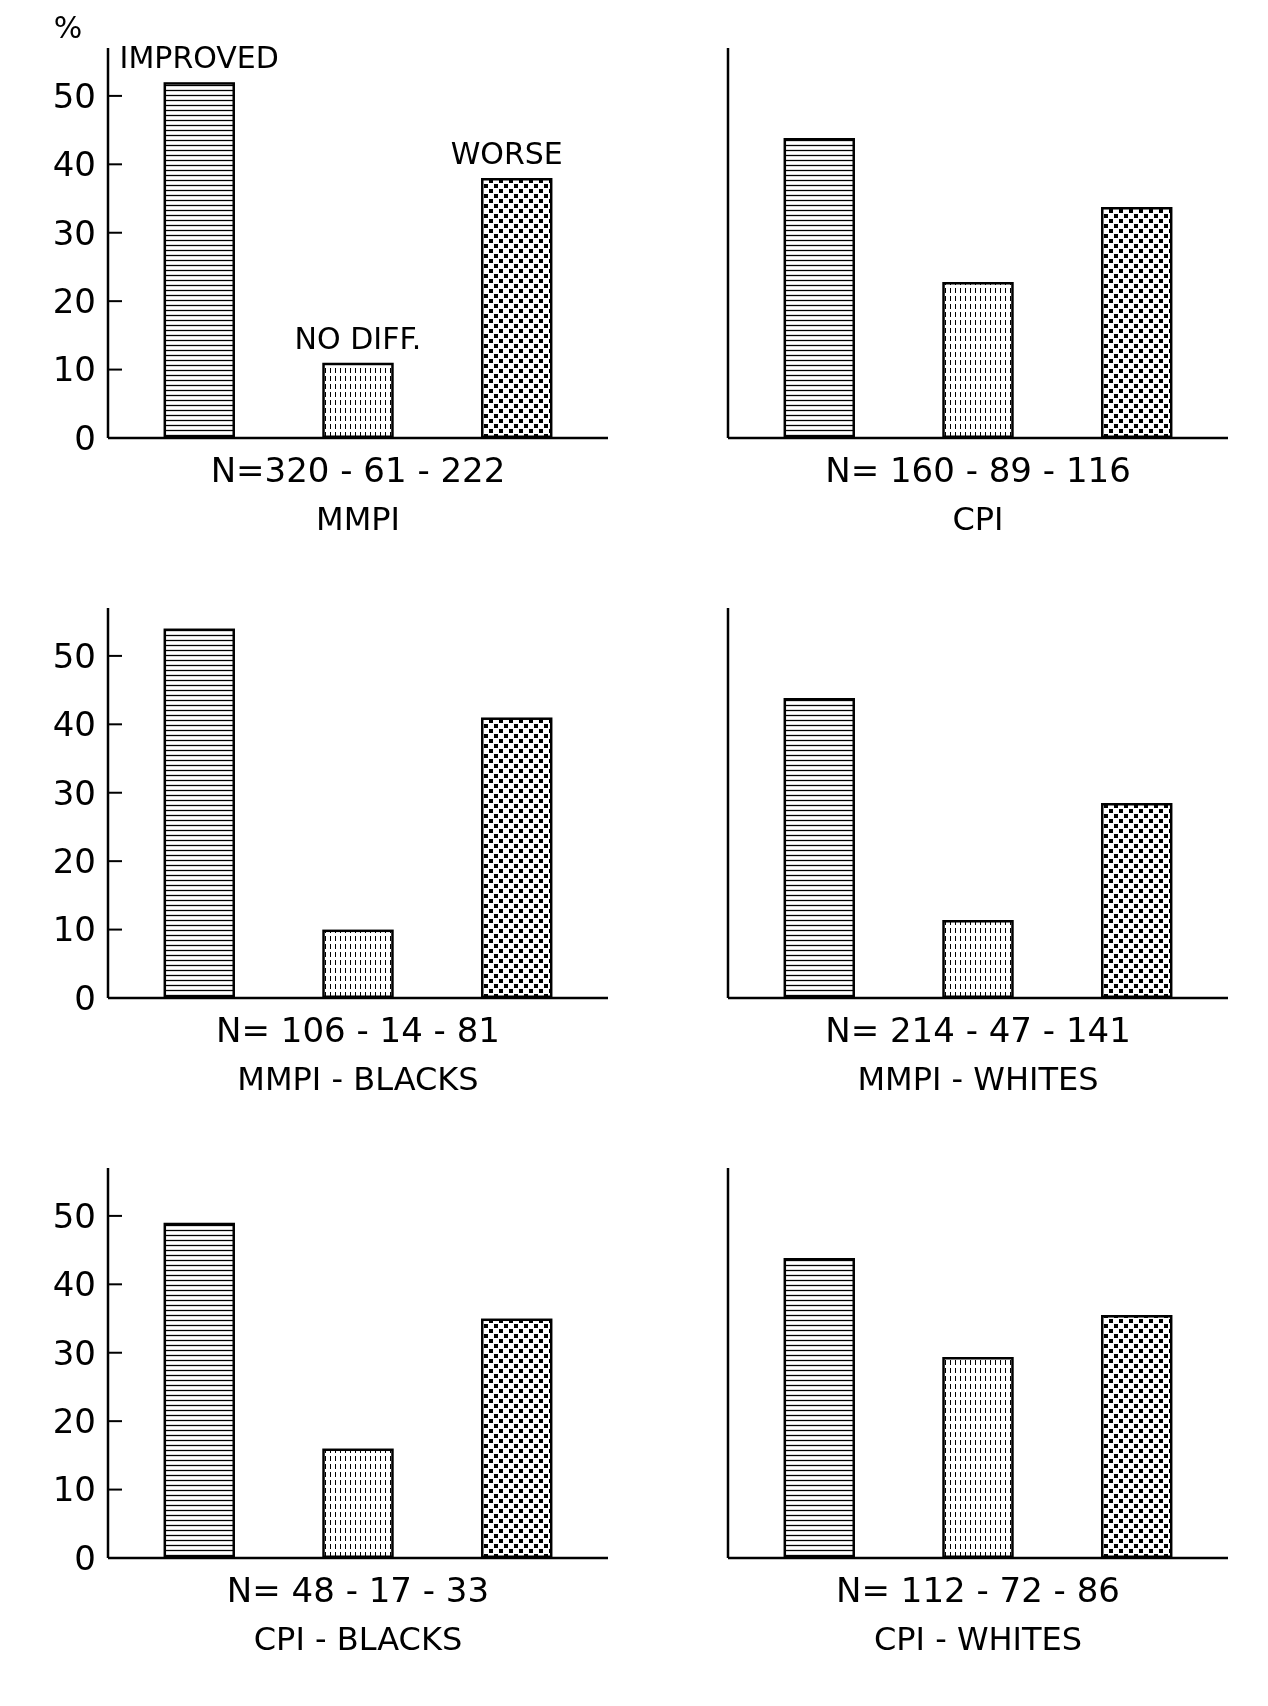  Describe the element at coordinates (68, 27) in the screenshot. I see `y-axis-title: %` at that location.